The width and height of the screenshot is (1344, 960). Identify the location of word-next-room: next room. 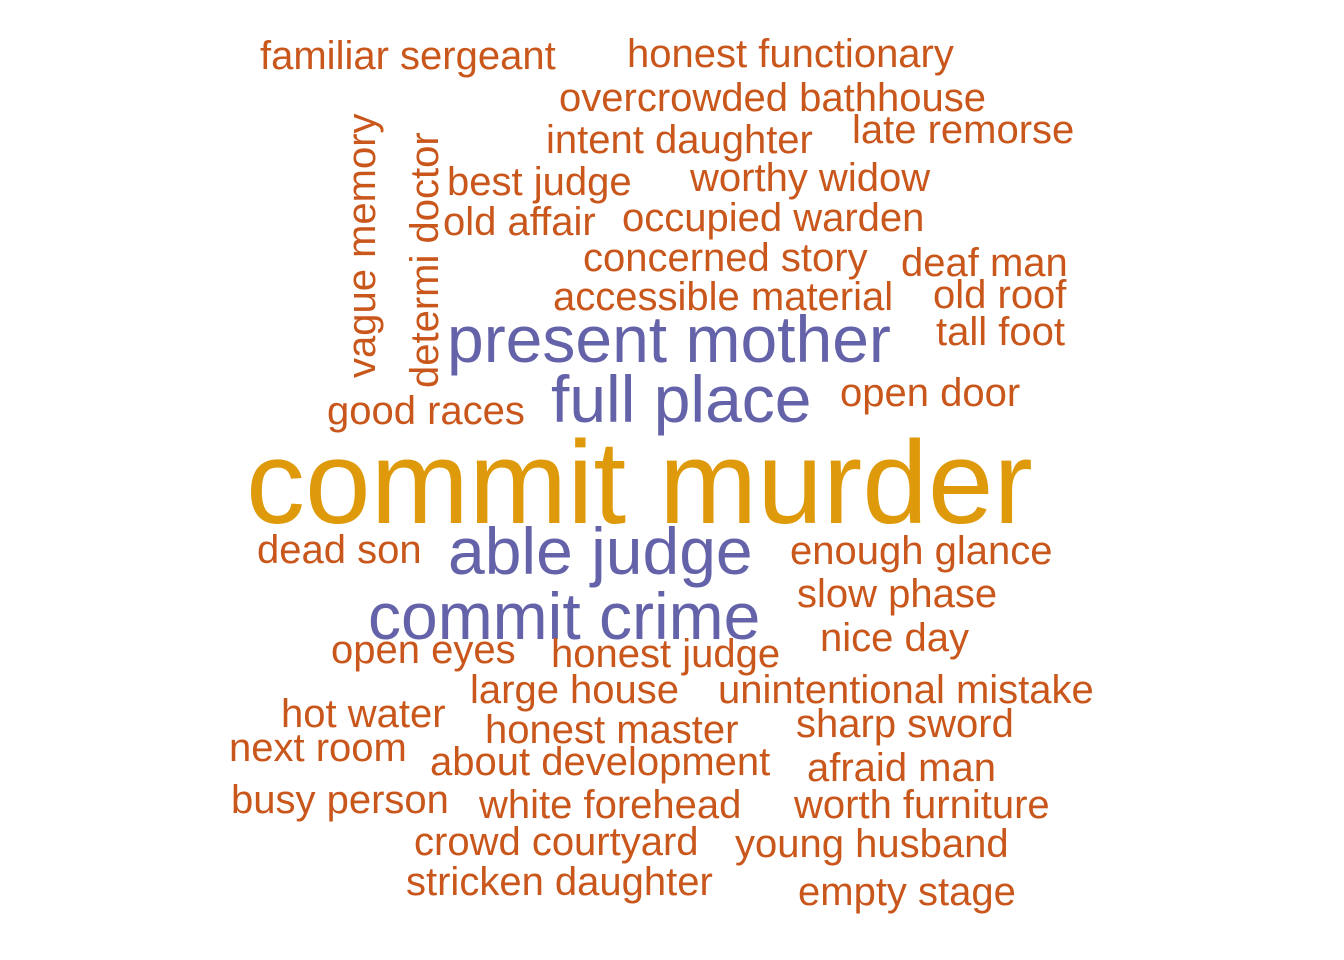
(318, 748).